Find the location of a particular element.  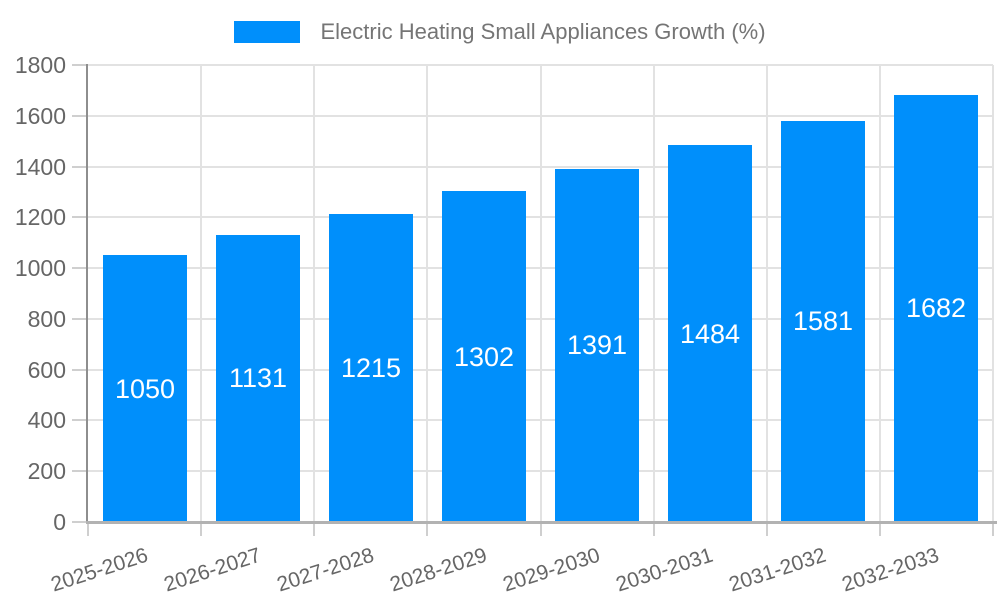

y-axis-tick-label: 200 is located at coordinates (46, 471).